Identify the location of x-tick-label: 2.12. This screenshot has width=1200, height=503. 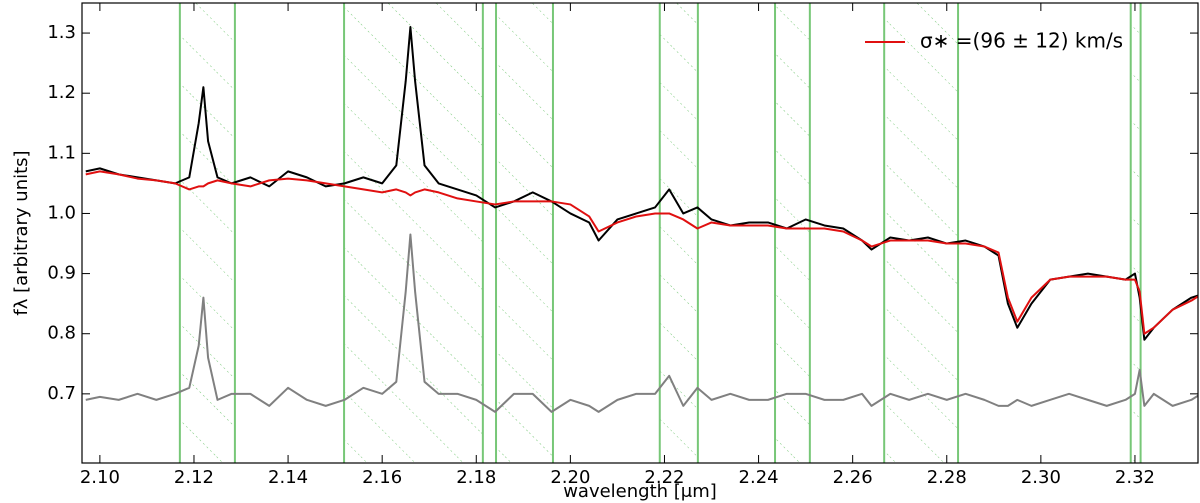
(194, 477).